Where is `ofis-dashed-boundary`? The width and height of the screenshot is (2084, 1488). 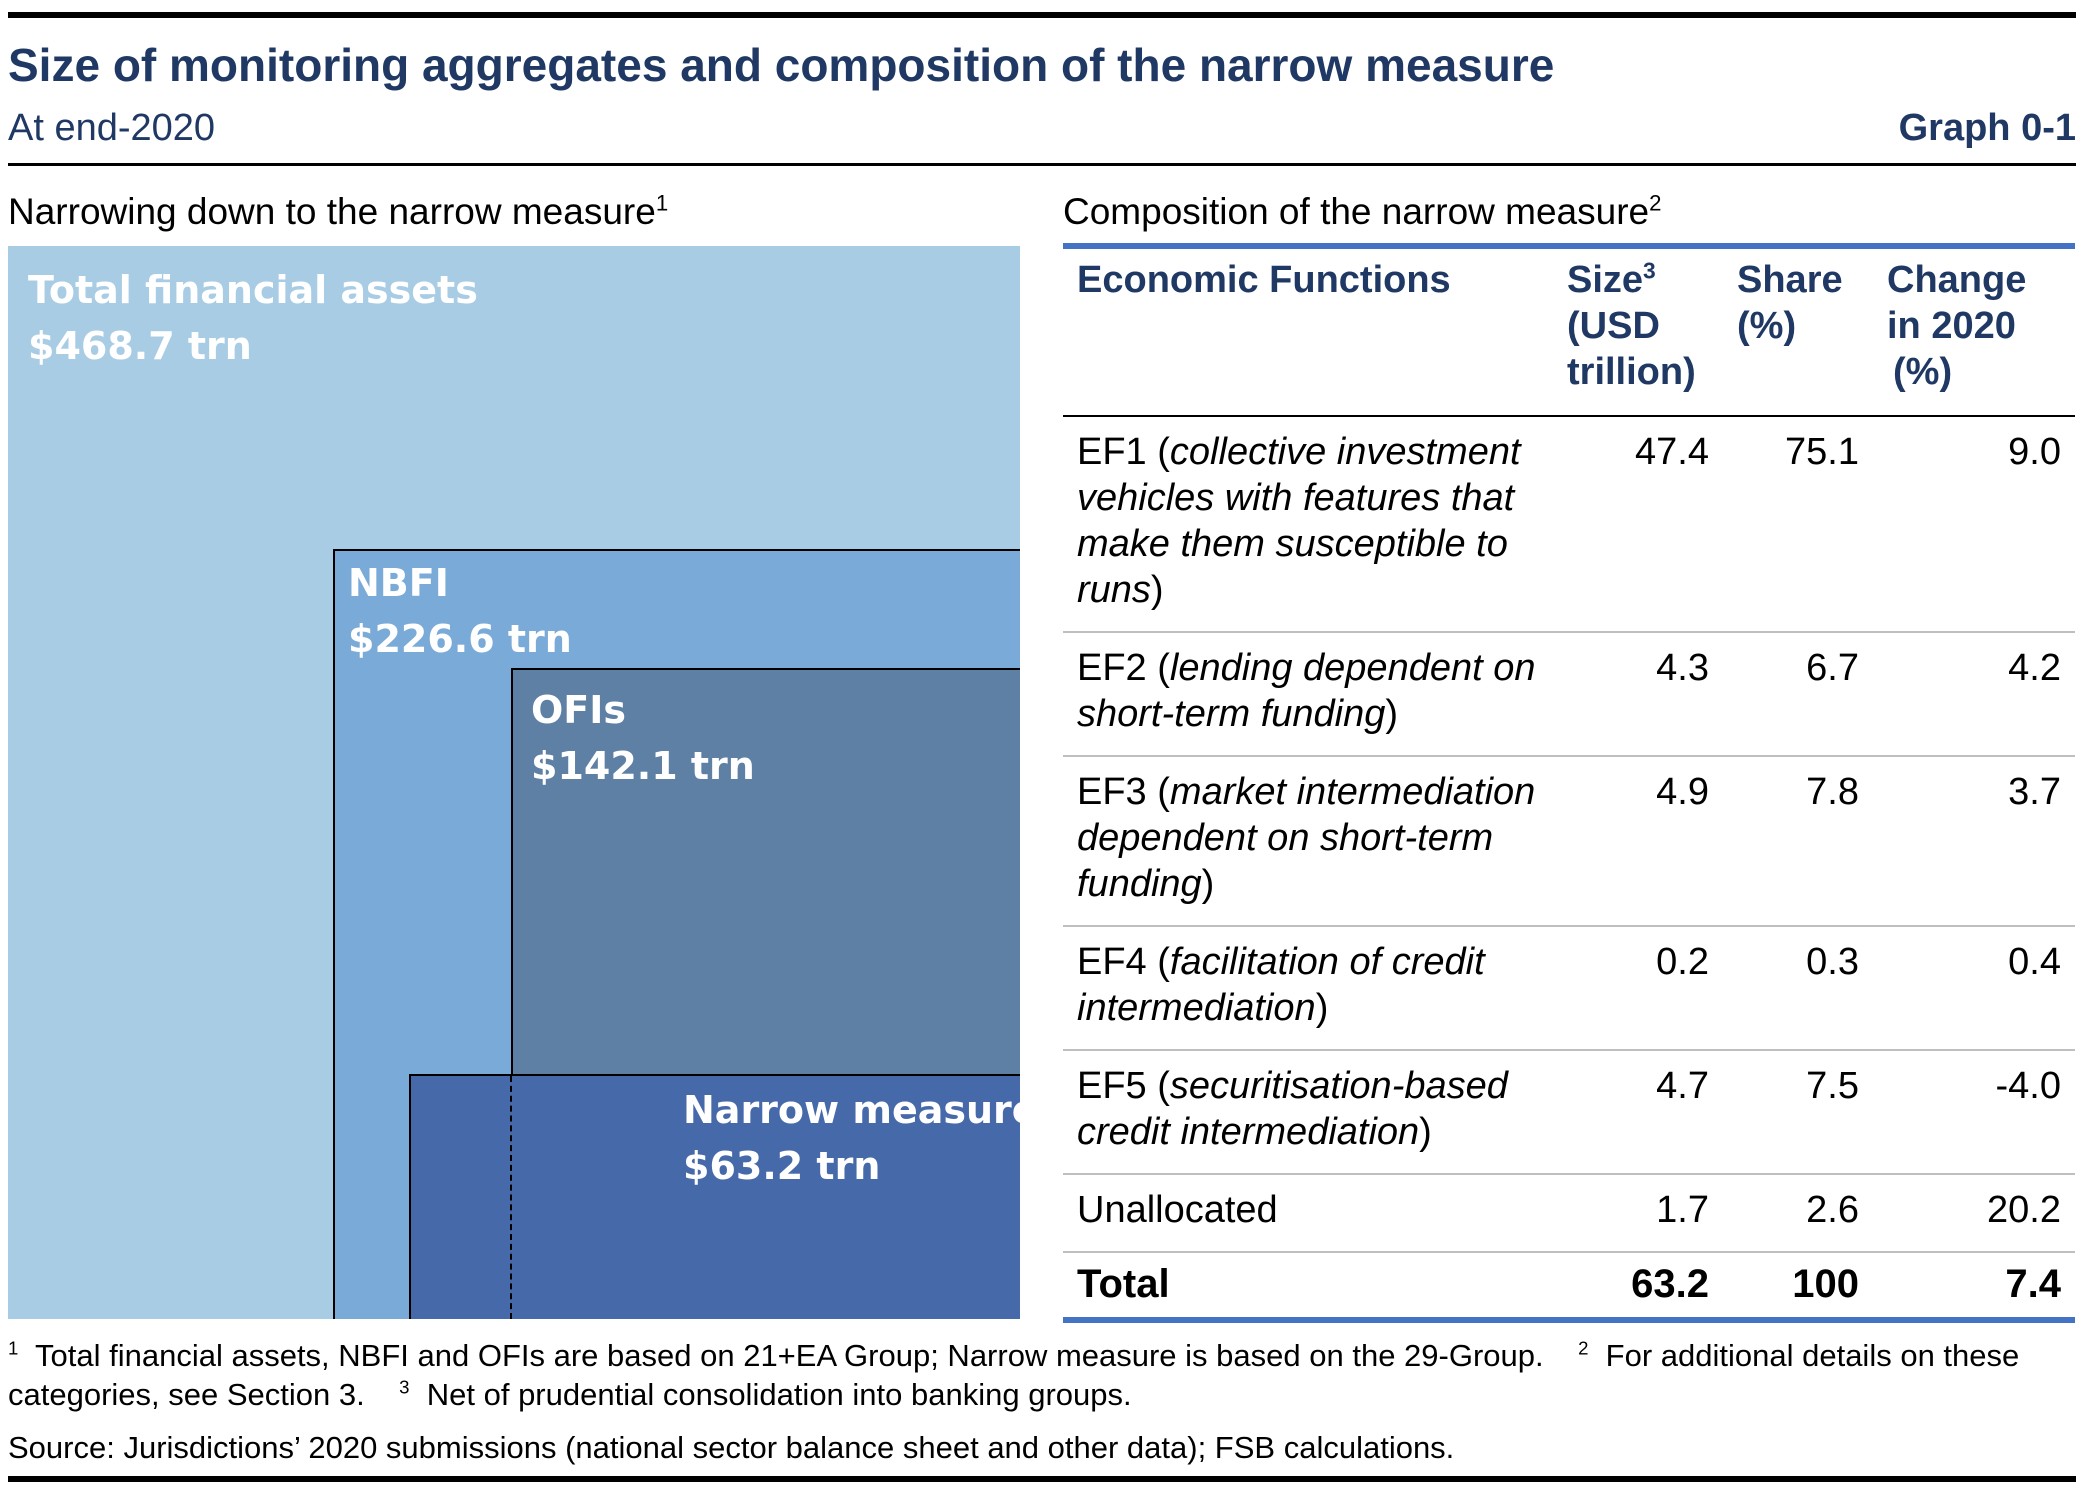 ofis-dashed-boundary is located at coordinates (511, 1197).